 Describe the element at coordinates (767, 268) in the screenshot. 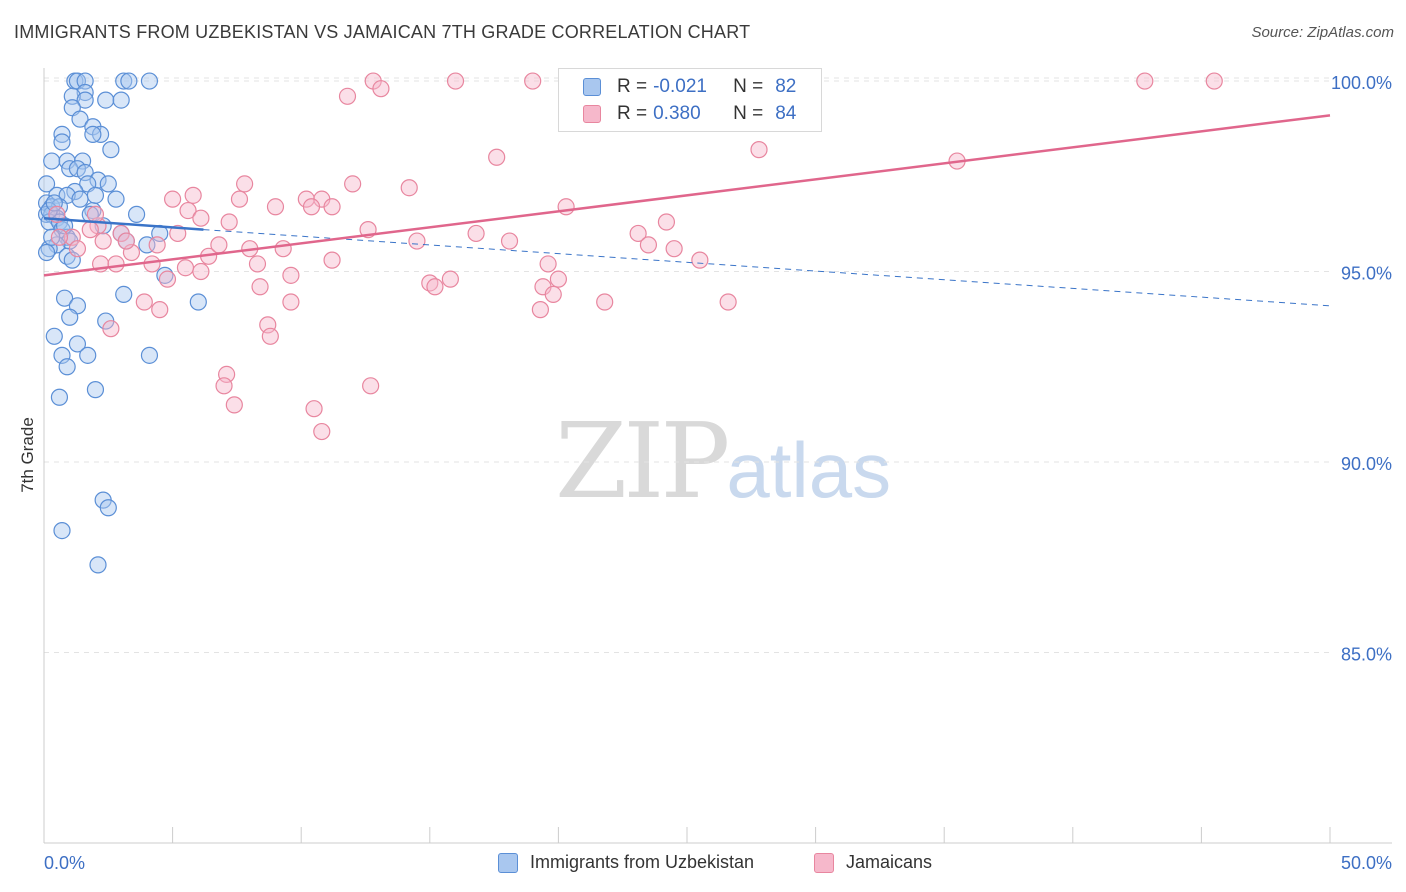

I see `uzbekistan-trend-dashed` at that location.